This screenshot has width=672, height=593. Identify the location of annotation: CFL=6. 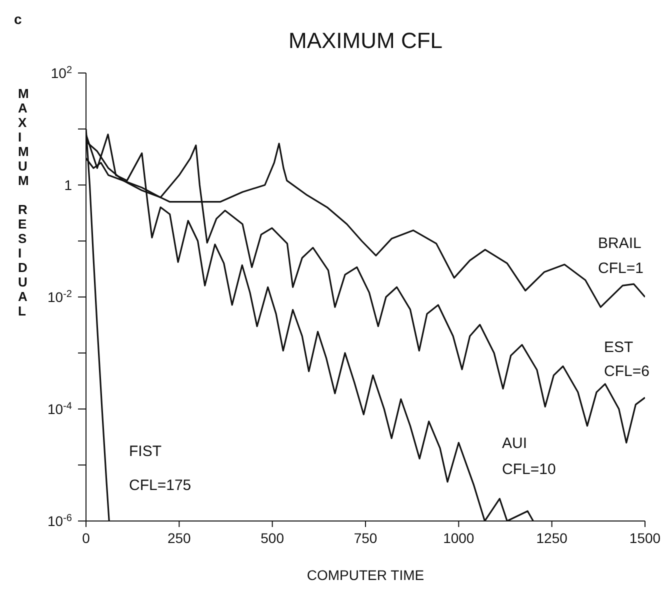
(627, 371).